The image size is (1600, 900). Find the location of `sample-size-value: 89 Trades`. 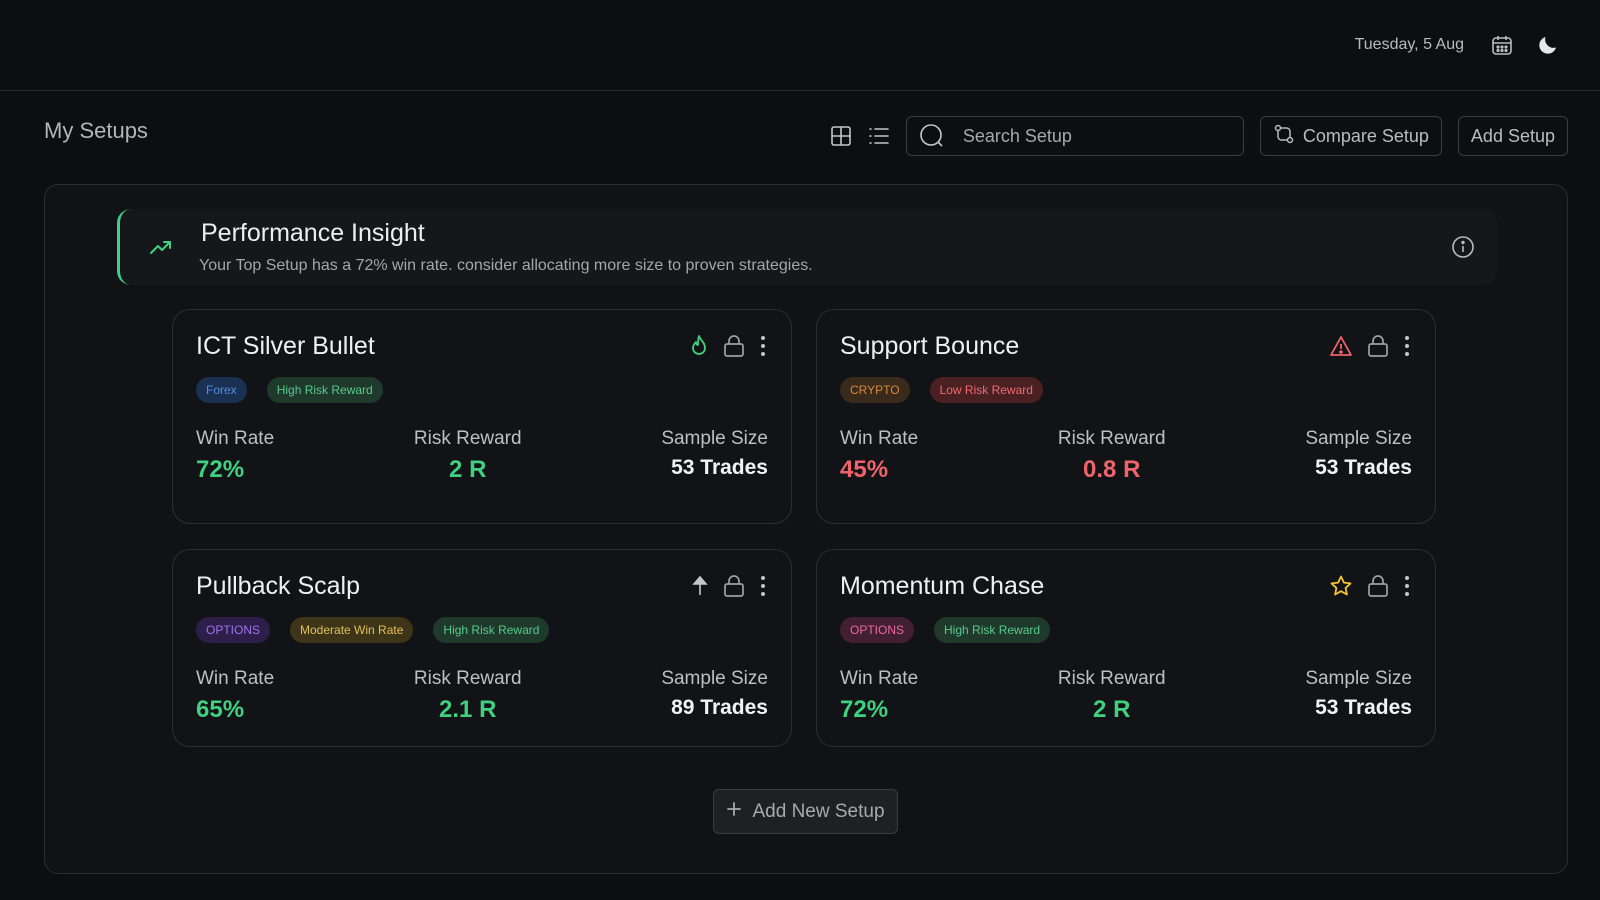

sample-size-value: 89 Trades is located at coordinates (719, 707).